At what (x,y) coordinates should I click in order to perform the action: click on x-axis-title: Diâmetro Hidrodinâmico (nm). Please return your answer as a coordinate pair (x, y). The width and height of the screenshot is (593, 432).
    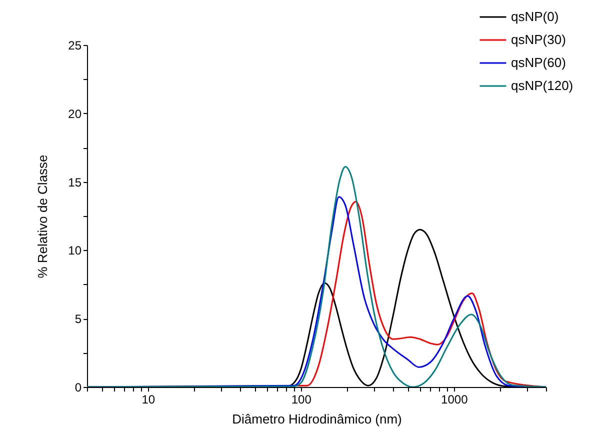
    Looking at the image, I should click on (317, 419).